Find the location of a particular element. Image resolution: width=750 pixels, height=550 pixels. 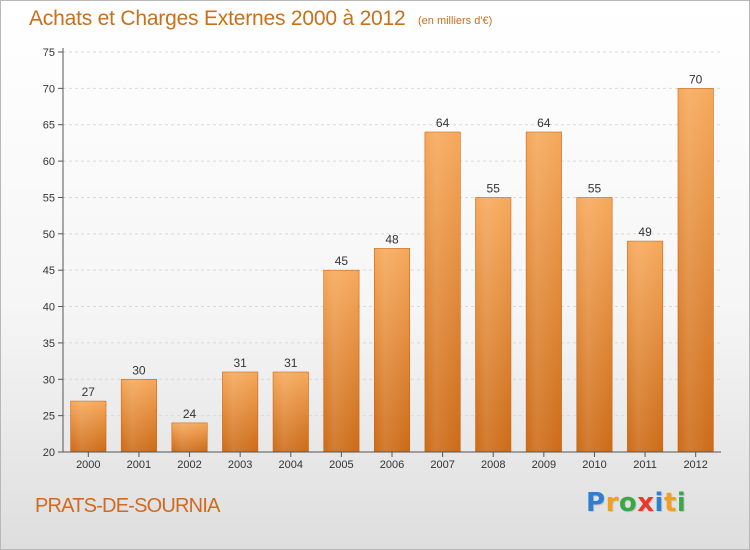

x-tick-label: 2001 is located at coordinates (139, 465).